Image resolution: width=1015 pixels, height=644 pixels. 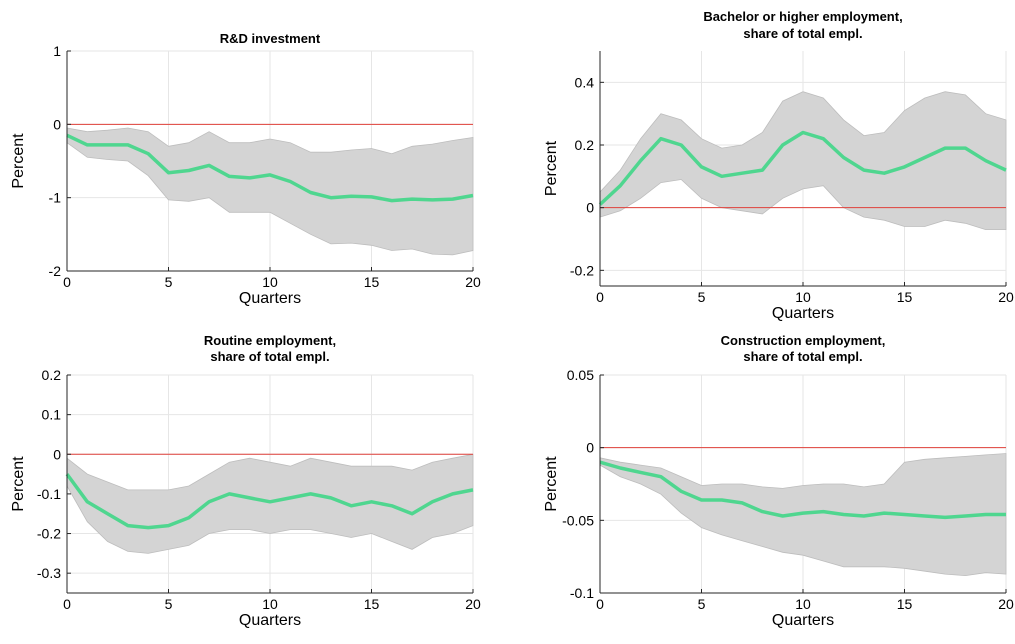 I want to click on chart-title-line-1: Routine employment,, so click(x=270, y=340).